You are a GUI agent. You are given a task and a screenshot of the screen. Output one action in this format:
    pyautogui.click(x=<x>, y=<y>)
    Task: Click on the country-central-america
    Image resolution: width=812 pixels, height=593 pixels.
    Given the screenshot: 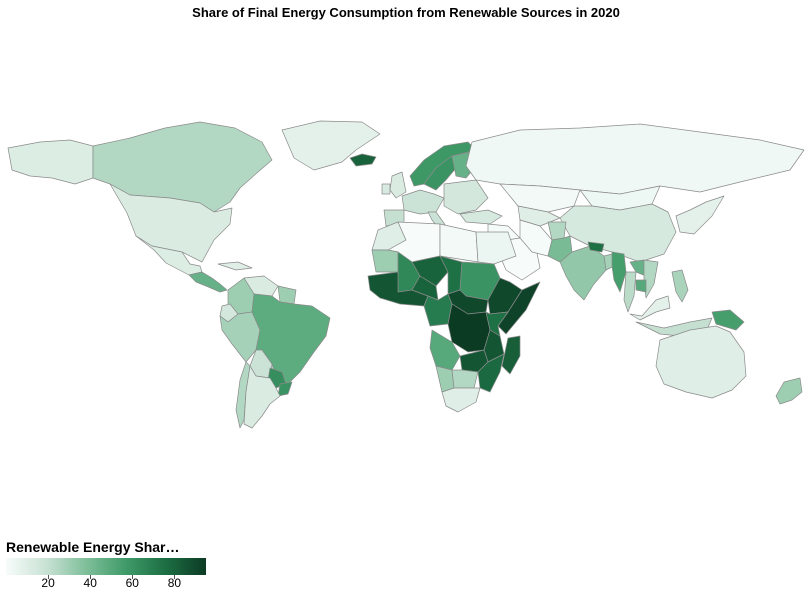 What is the action you would take?
    pyautogui.click(x=208, y=282)
    